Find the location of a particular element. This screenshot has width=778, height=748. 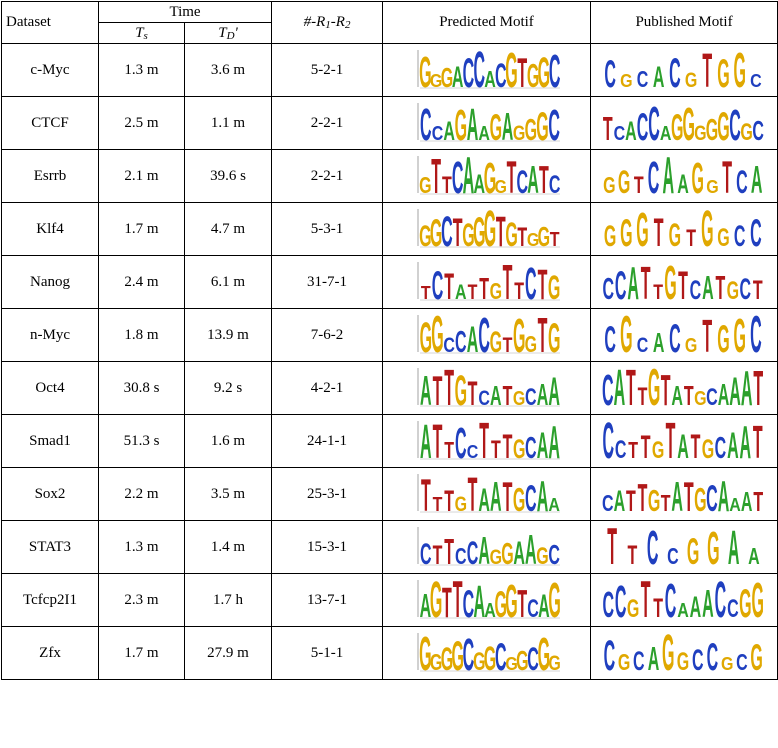

rounds-cell: 4-2-1 is located at coordinates (327, 388).